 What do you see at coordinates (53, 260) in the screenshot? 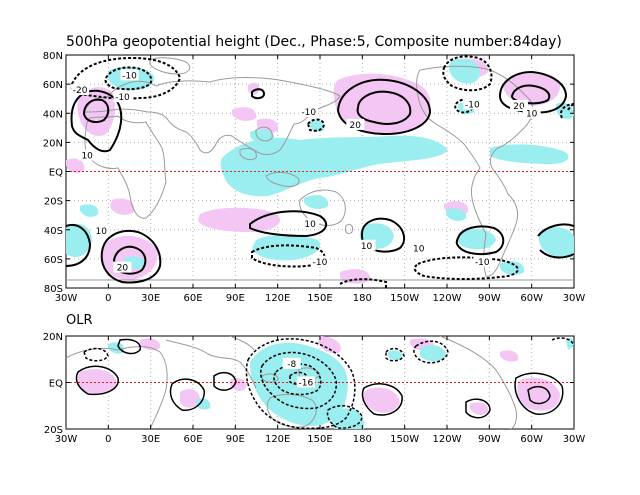
I see `latitude-label: 60S` at bounding box center [53, 260].